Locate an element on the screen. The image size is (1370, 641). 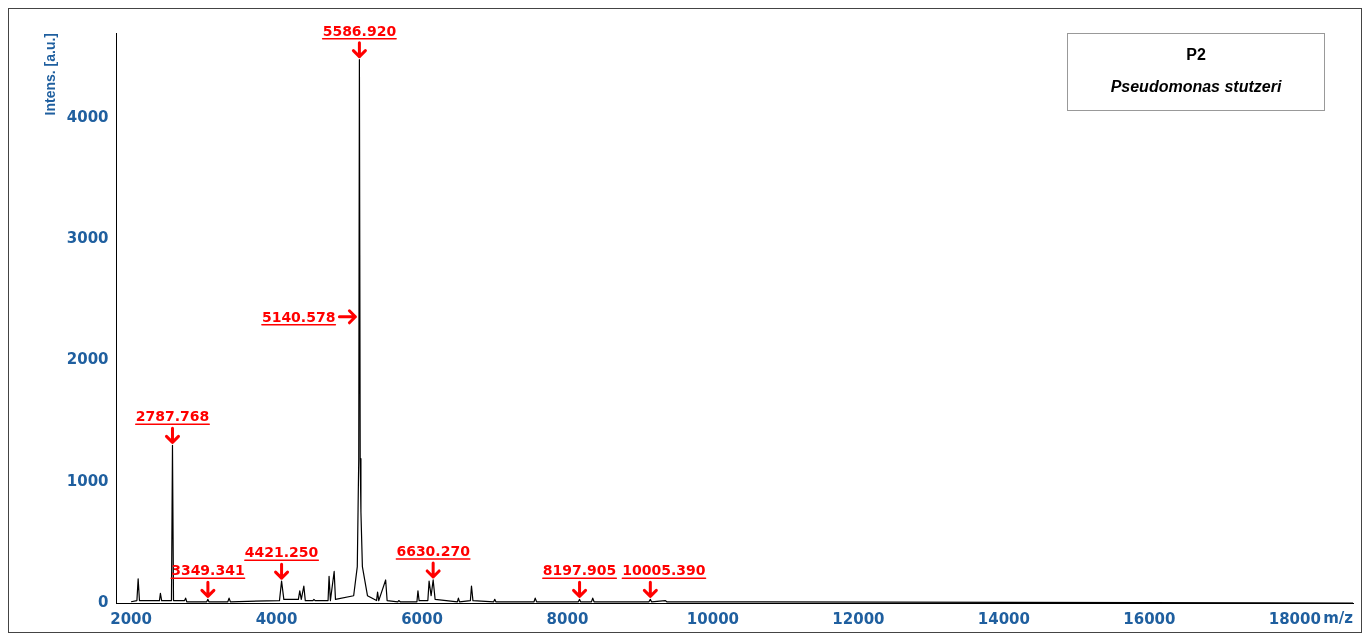
y-tick-label: 4000 is located at coordinates (87, 116).